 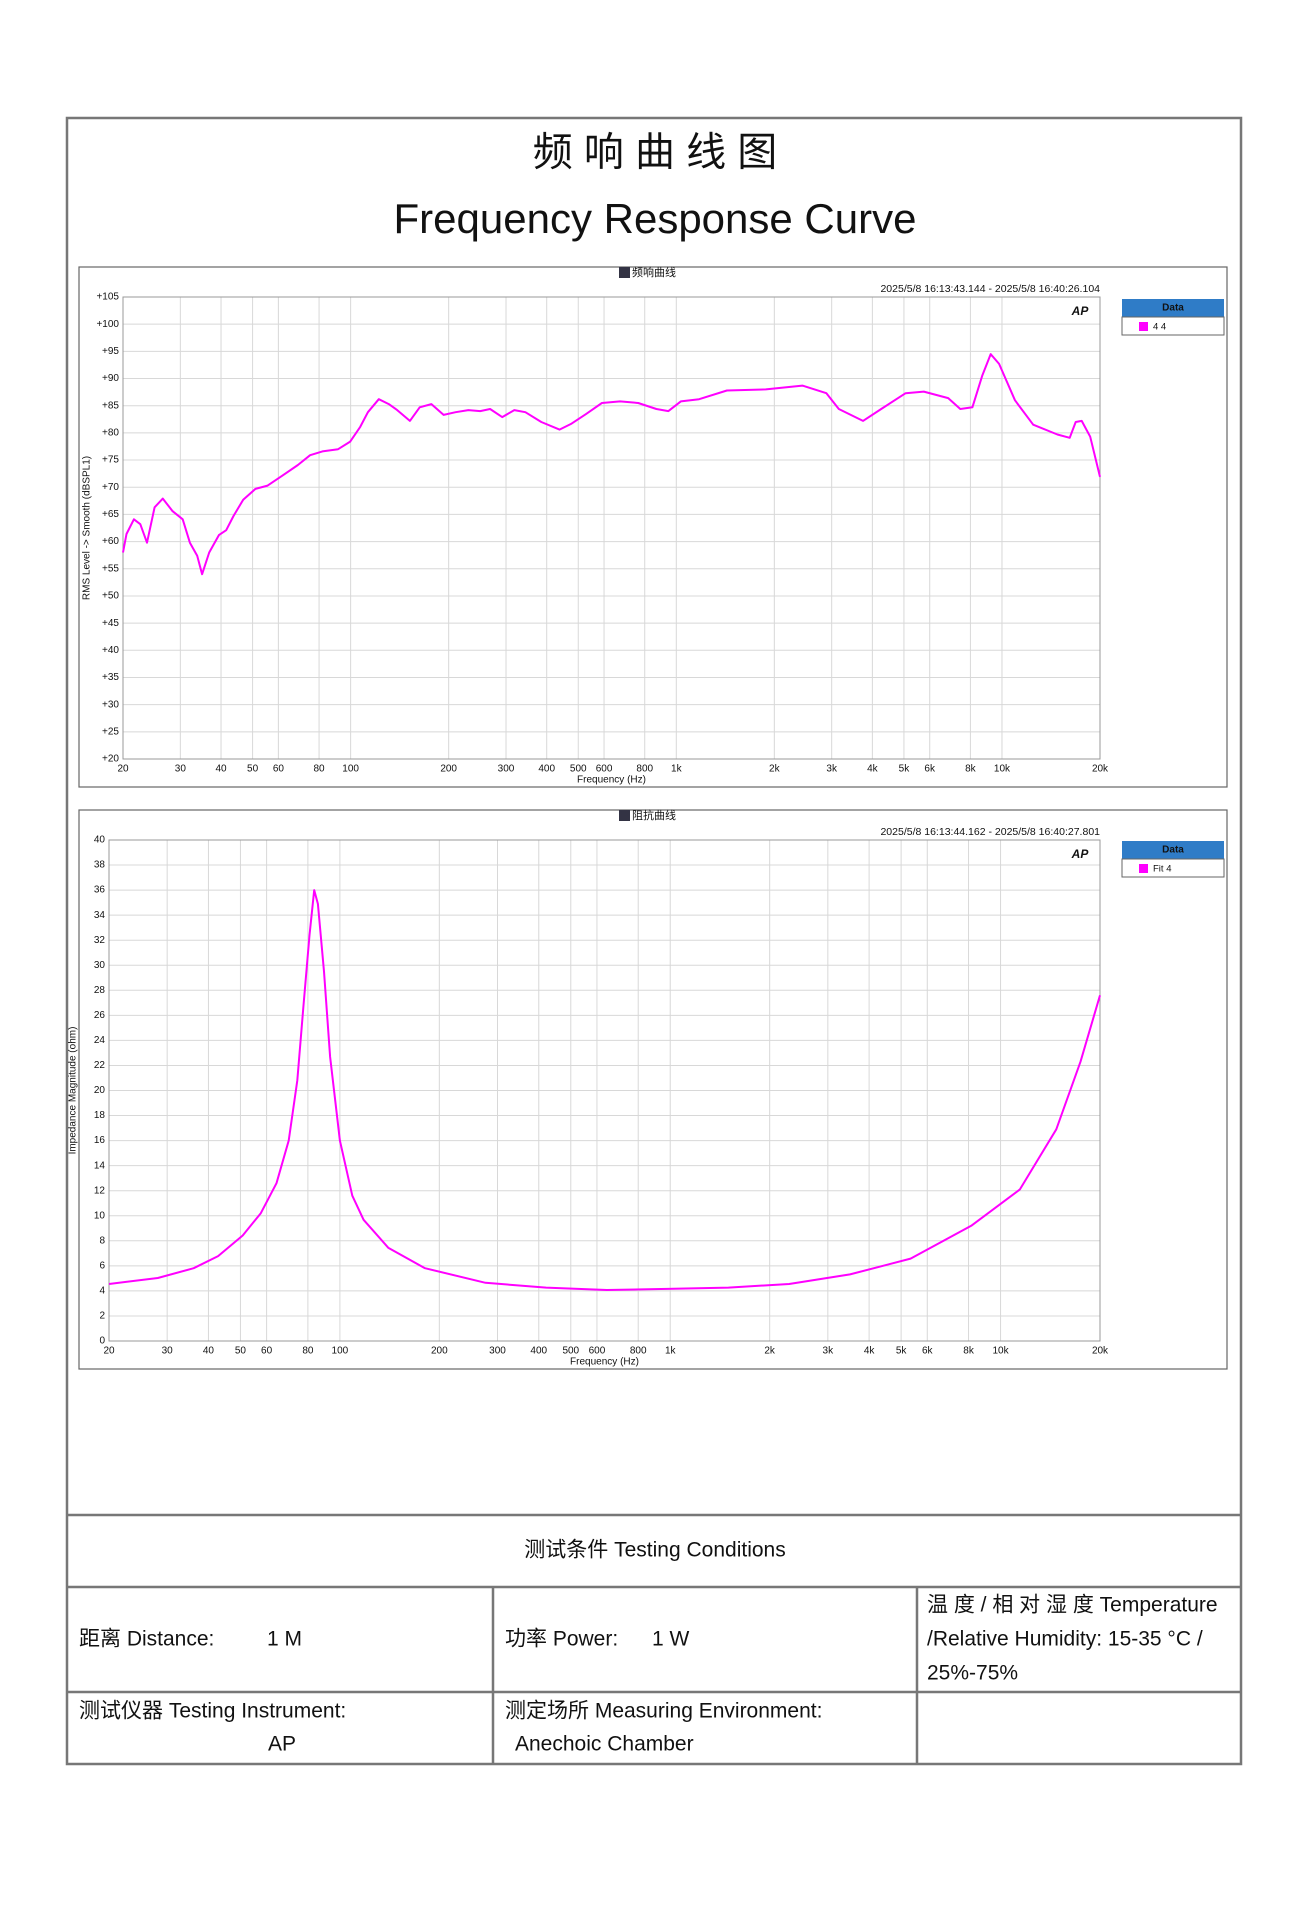 What do you see at coordinates (110, 487) in the screenshot?
I see `y-tick-label: +70` at bounding box center [110, 487].